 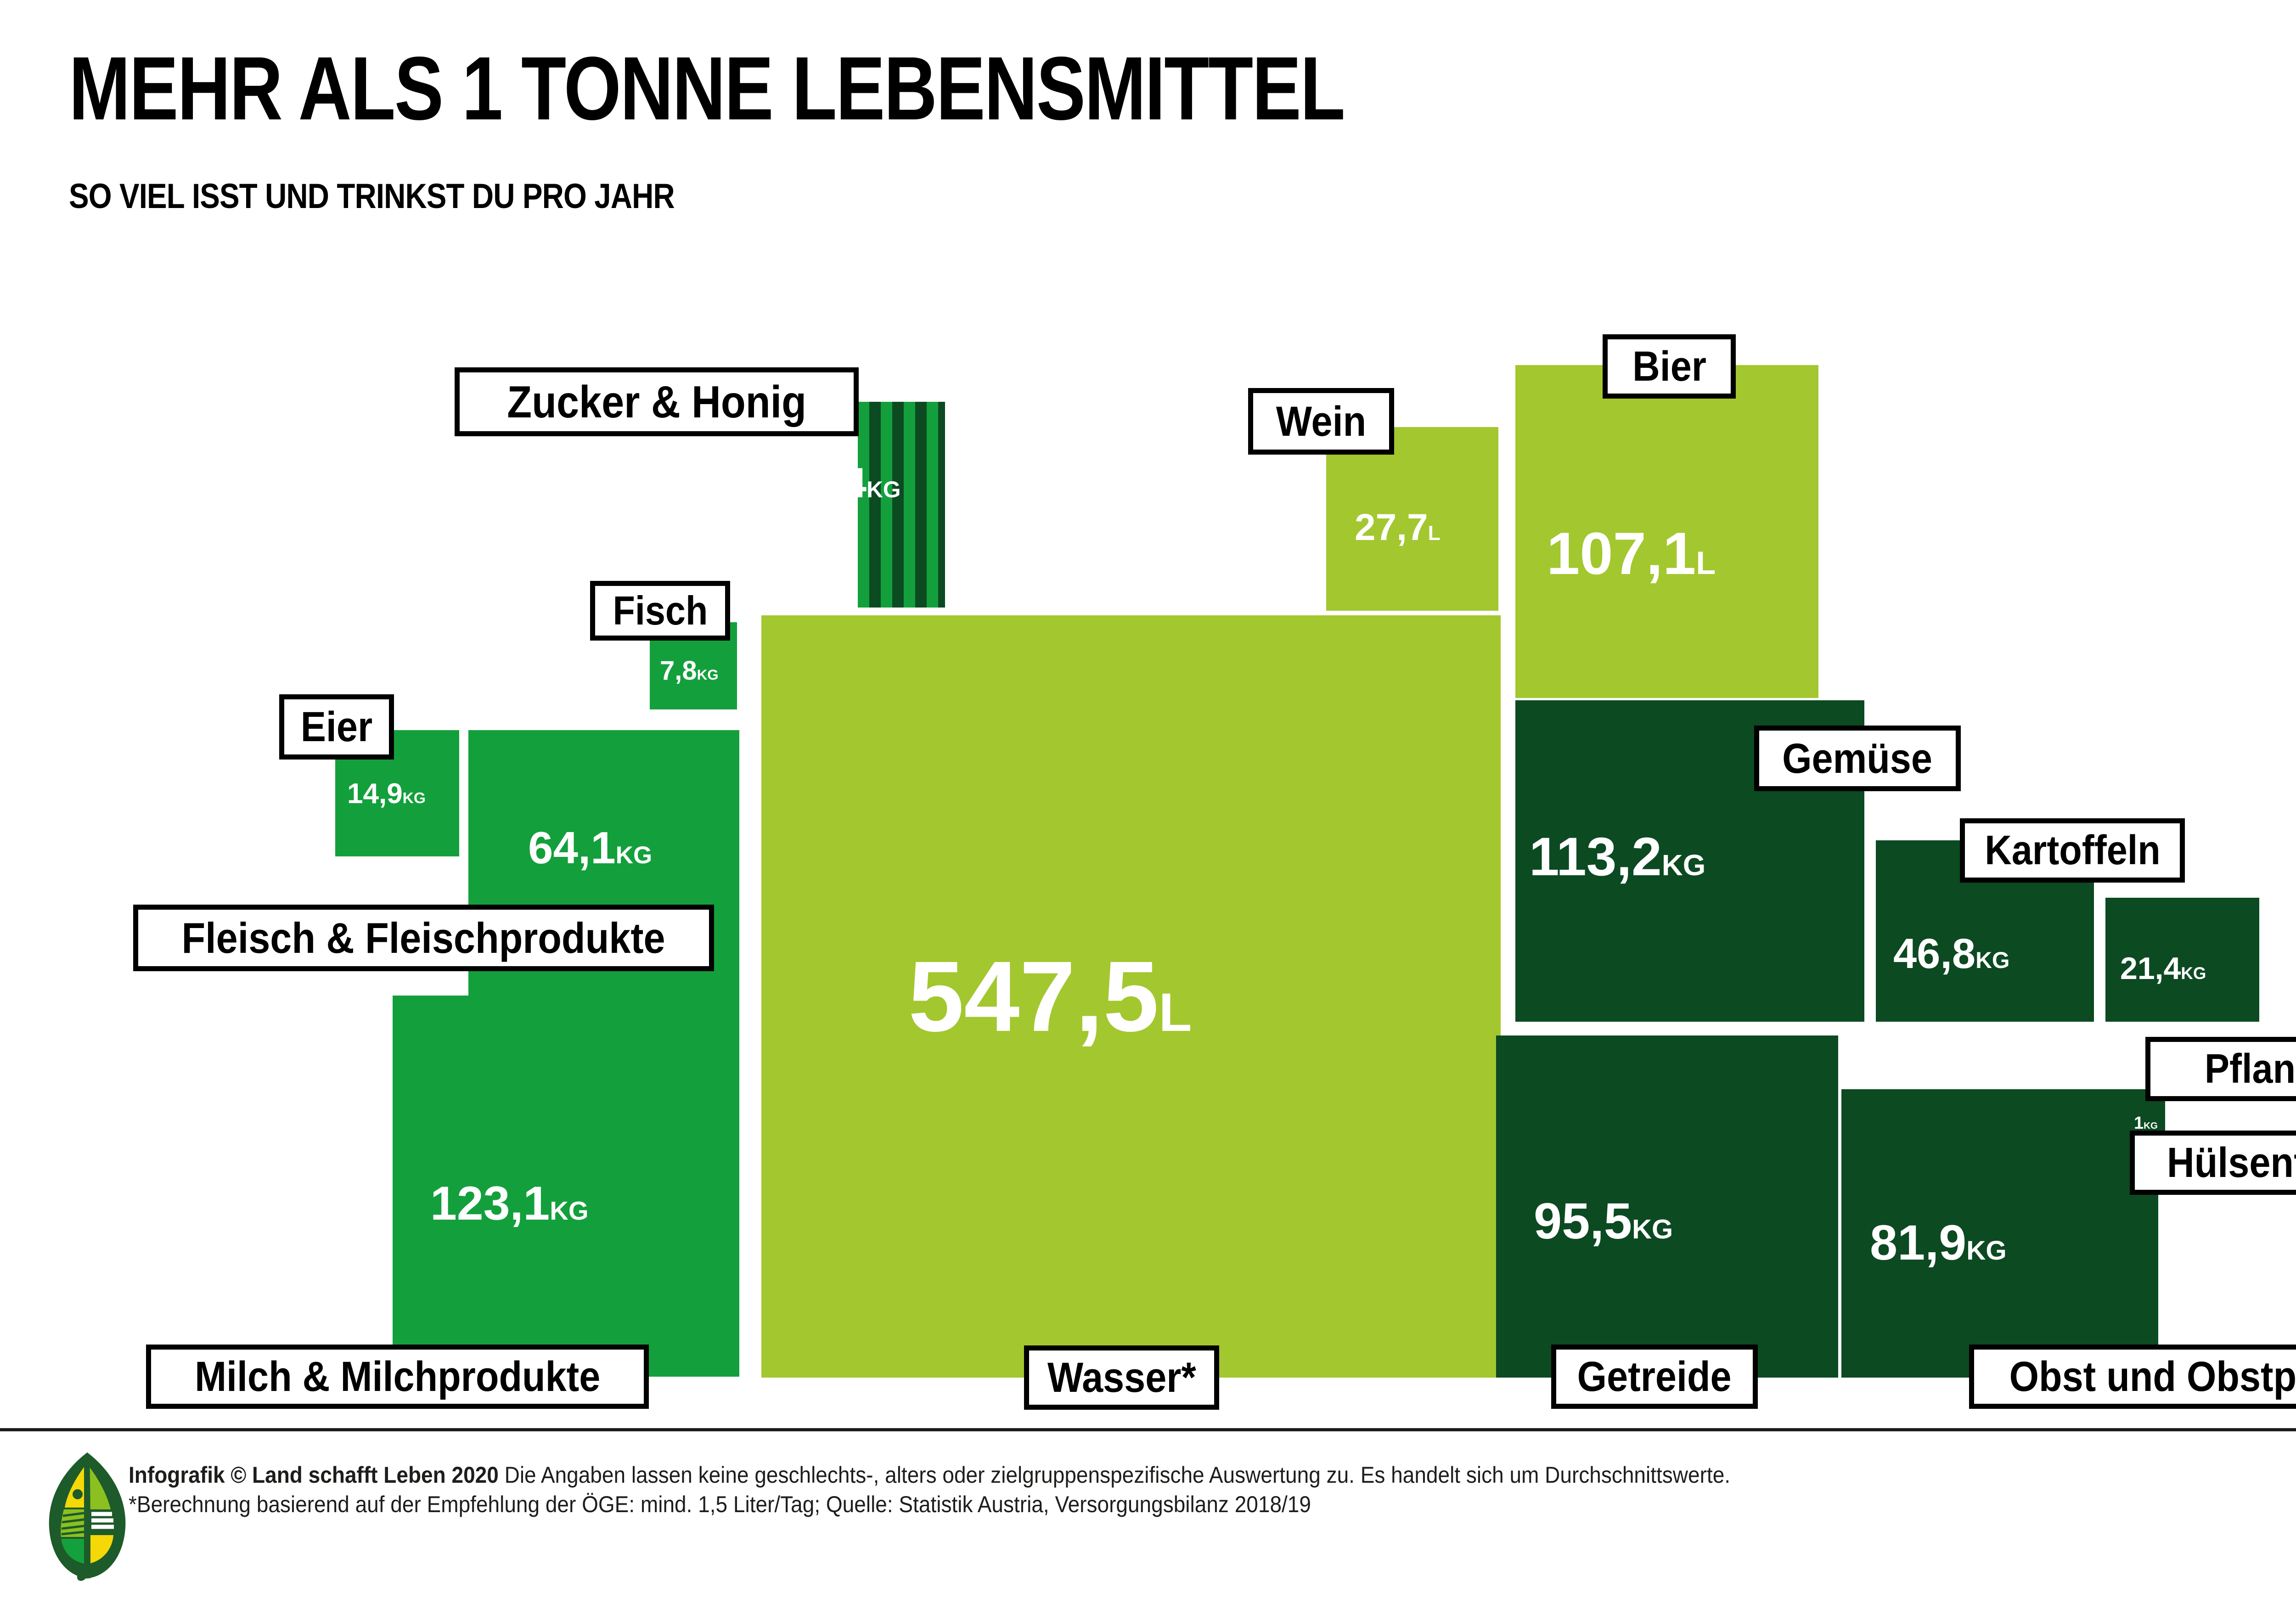 What do you see at coordinates (884, 490) in the screenshot?
I see `value-unit-zucker-honig: KG` at bounding box center [884, 490].